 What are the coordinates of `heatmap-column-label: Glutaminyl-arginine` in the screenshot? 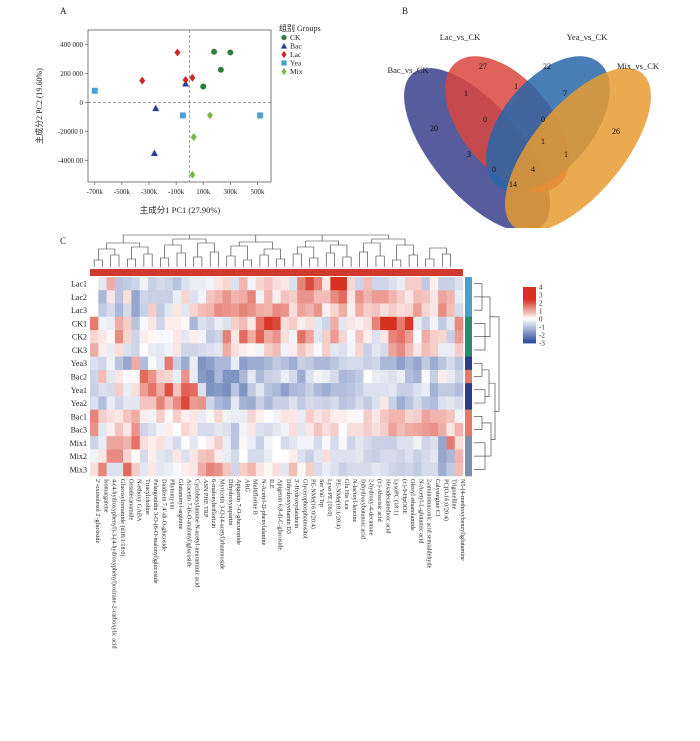 It's located at (180, 504).